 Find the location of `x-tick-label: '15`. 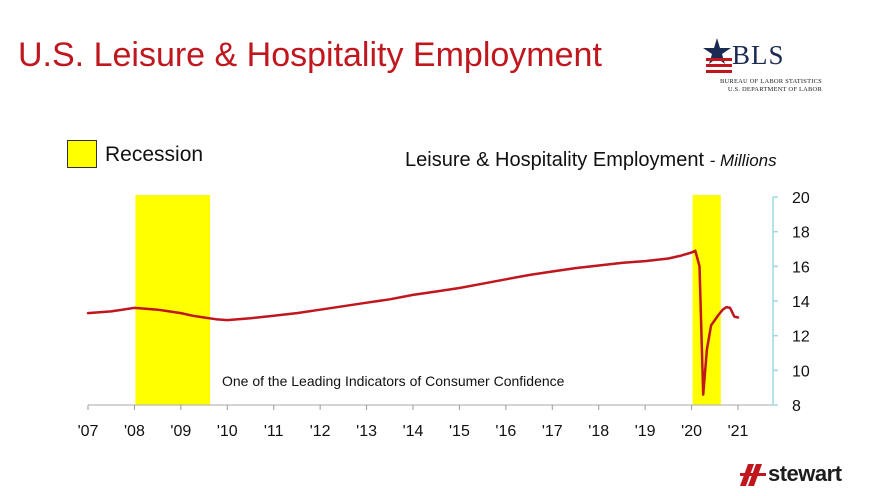

x-tick-label: '15 is located at coordinates (459, 431).